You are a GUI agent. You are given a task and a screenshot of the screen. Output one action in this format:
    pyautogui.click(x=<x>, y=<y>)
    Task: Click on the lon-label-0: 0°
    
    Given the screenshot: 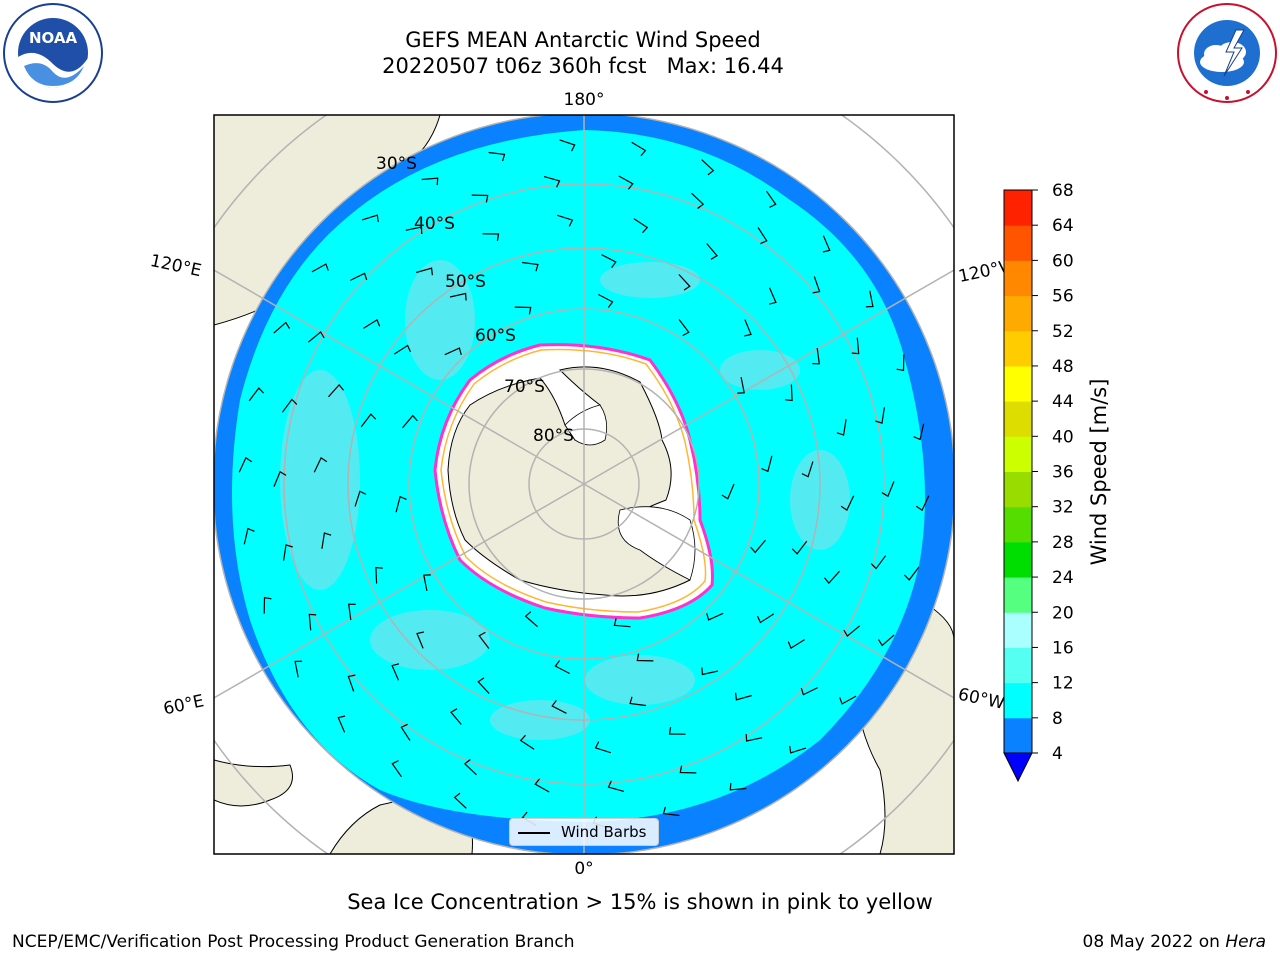 What is the action you would take?
    pyautogui.click(x=583, y=869)
    